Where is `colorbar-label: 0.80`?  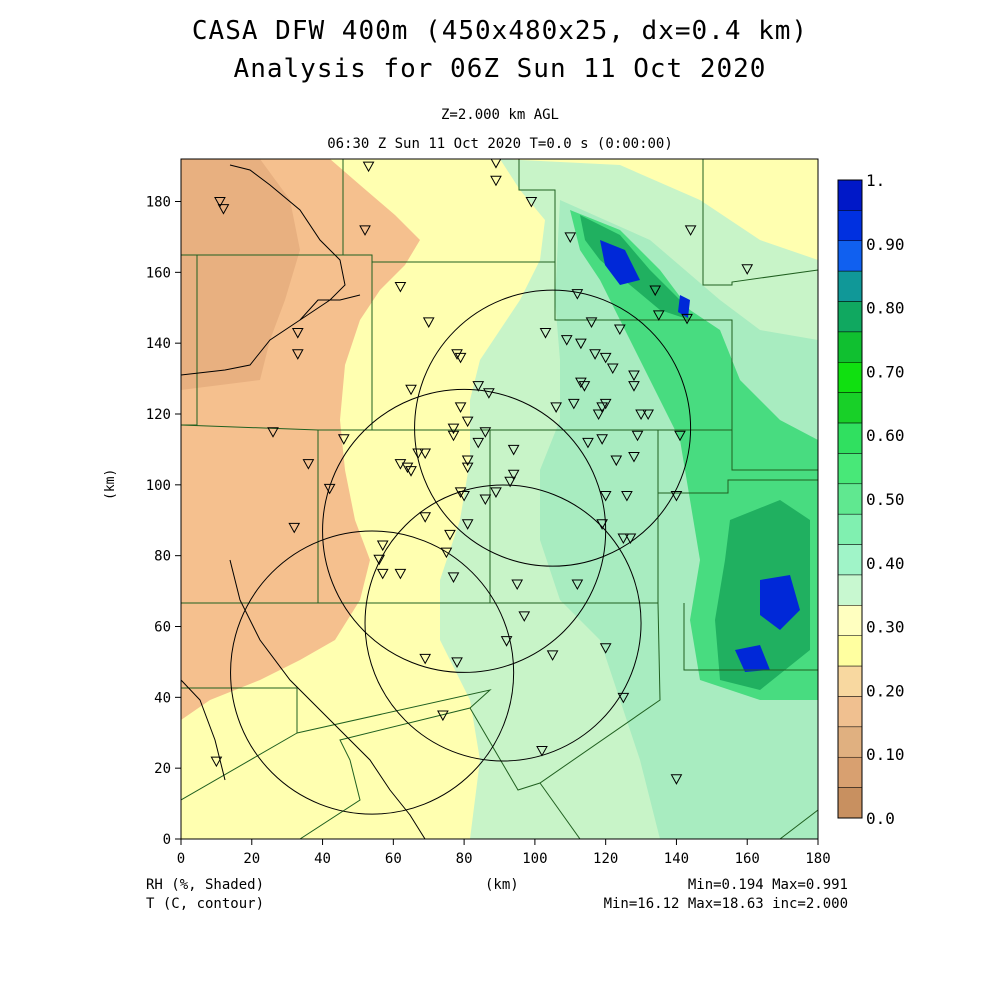
colorbar-label: 0.80 is located at coordinates (885, 308).